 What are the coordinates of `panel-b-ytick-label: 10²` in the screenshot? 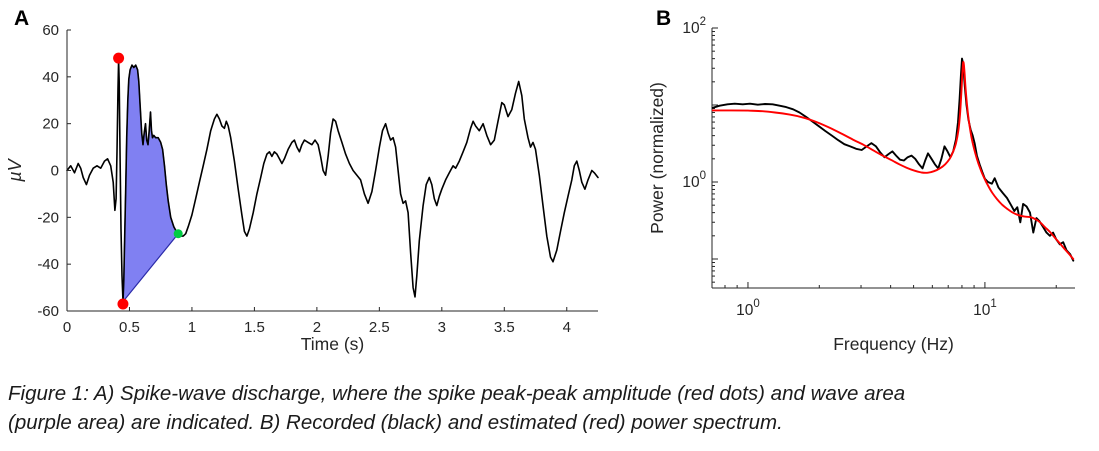 It's located at (694, 26).